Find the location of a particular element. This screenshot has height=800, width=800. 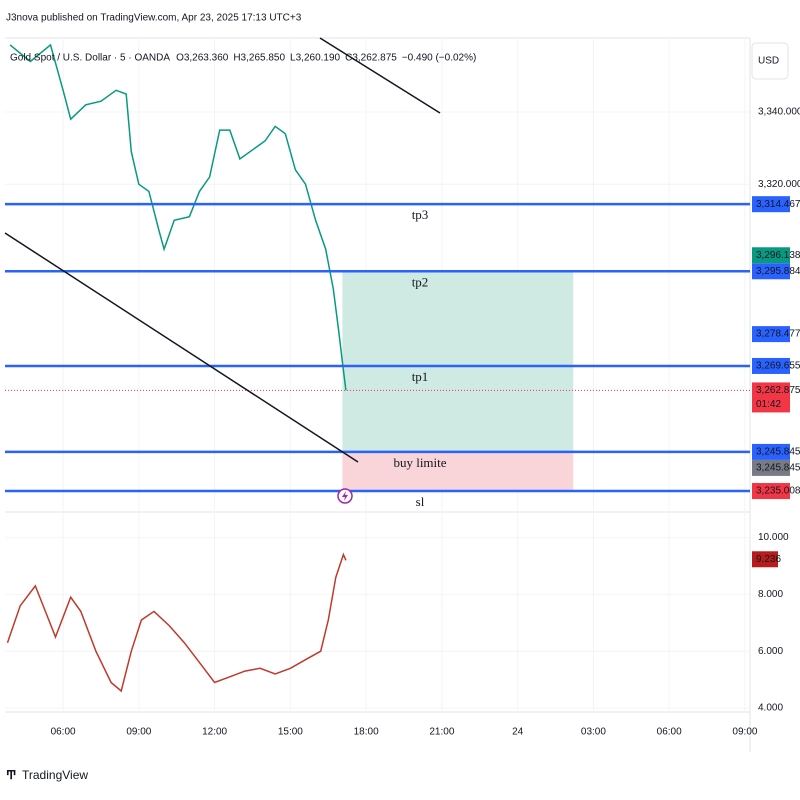

level-name: buy limite is located at coordinates (419, 462).